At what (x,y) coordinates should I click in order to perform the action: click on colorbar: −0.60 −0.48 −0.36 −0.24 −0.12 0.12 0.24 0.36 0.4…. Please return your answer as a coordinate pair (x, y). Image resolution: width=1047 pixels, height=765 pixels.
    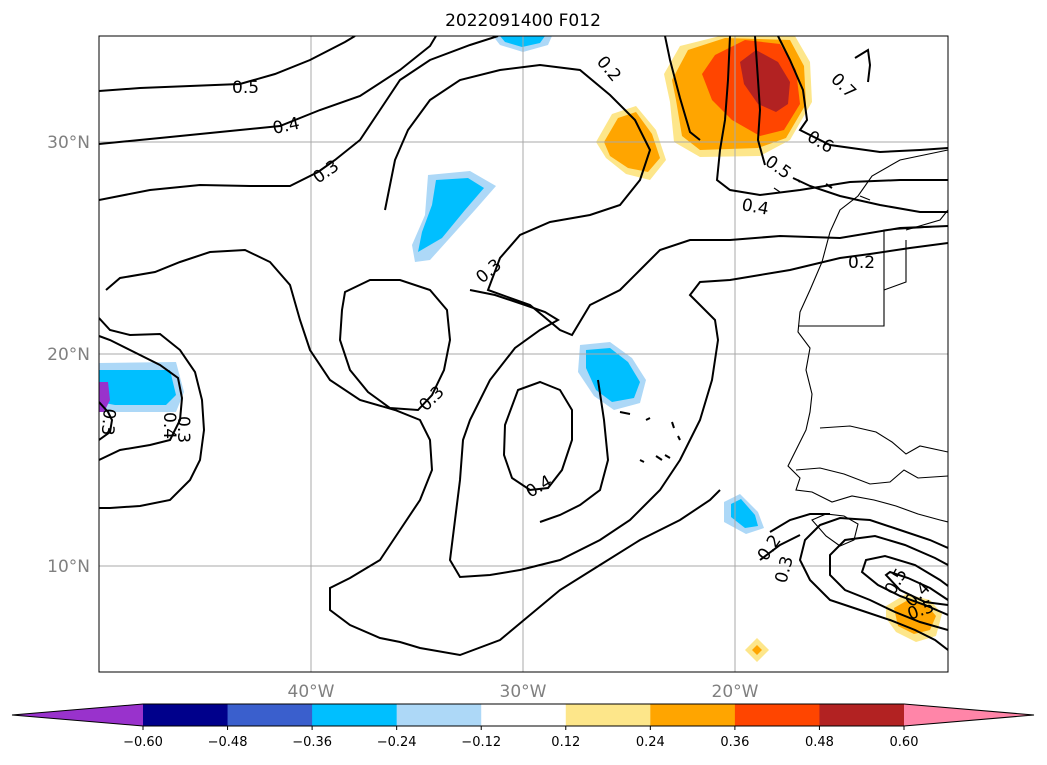
    Looking at the image, I should click on (523, 726).